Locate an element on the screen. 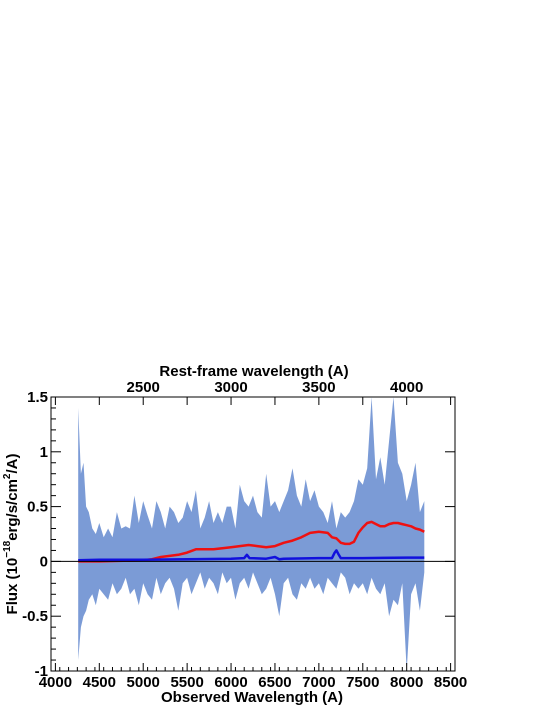 The height and width of the screenshot is (705, 545). x-tick-label: 8000 is located at coordinates (406, 682).